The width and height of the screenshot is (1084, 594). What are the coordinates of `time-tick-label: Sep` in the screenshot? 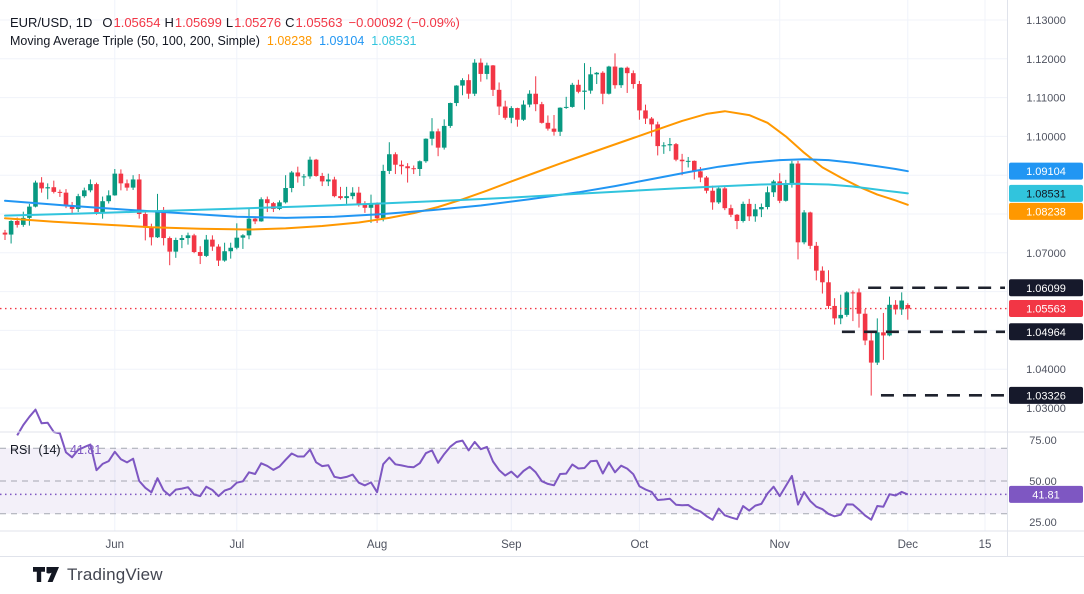 It's located at (511, 545).